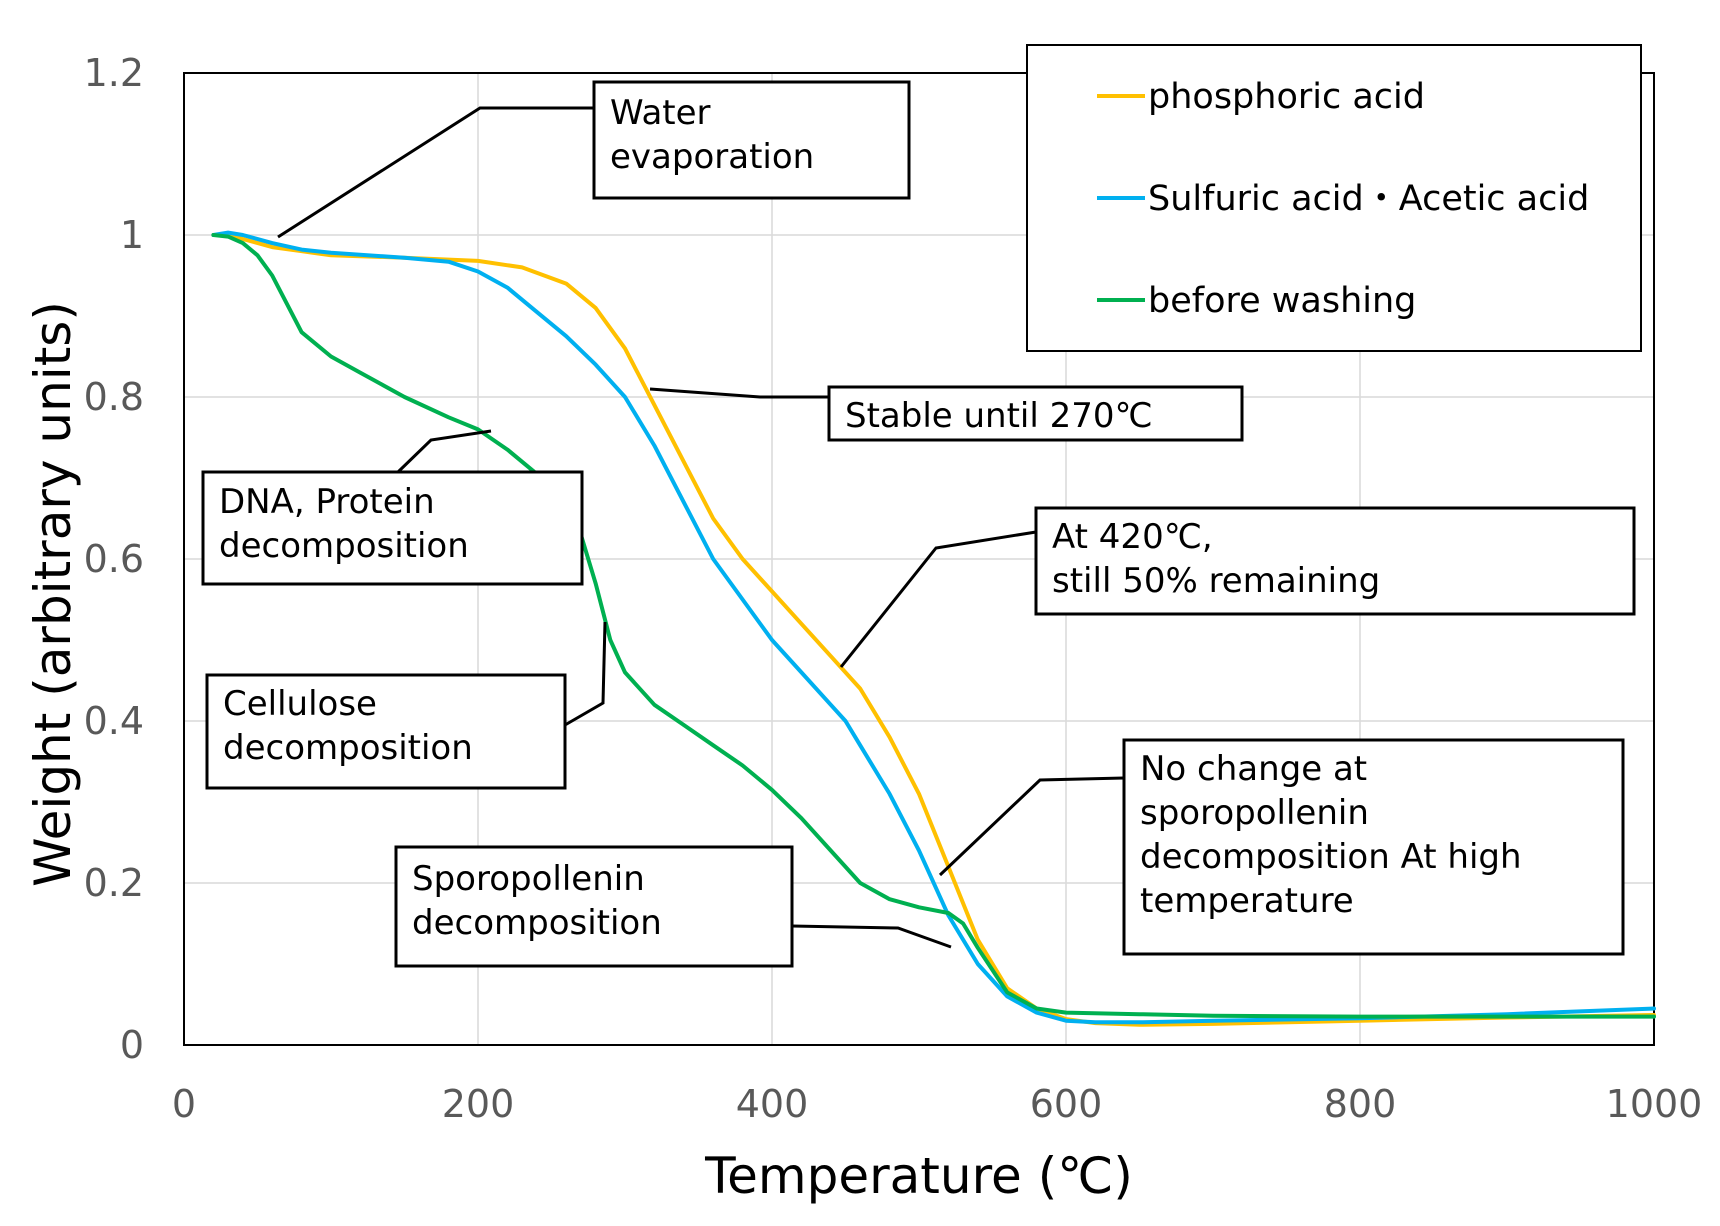 The width and height of the screenshot is (1720, 1226). What do you see at coordinates (528, 879) in the screenshot?
I see `annotation-text-sporopollenin-line1: Sporopollenin` at bounding box center [528, 879].